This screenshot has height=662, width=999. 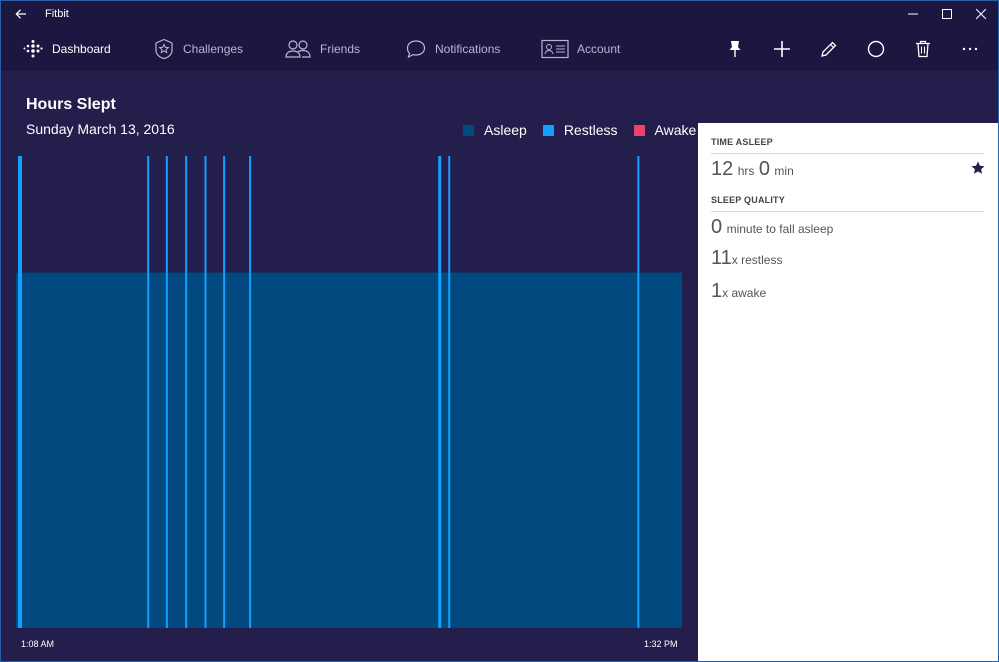 I want to click on chart-title: Hours Slept, so click(x=71, y=104).